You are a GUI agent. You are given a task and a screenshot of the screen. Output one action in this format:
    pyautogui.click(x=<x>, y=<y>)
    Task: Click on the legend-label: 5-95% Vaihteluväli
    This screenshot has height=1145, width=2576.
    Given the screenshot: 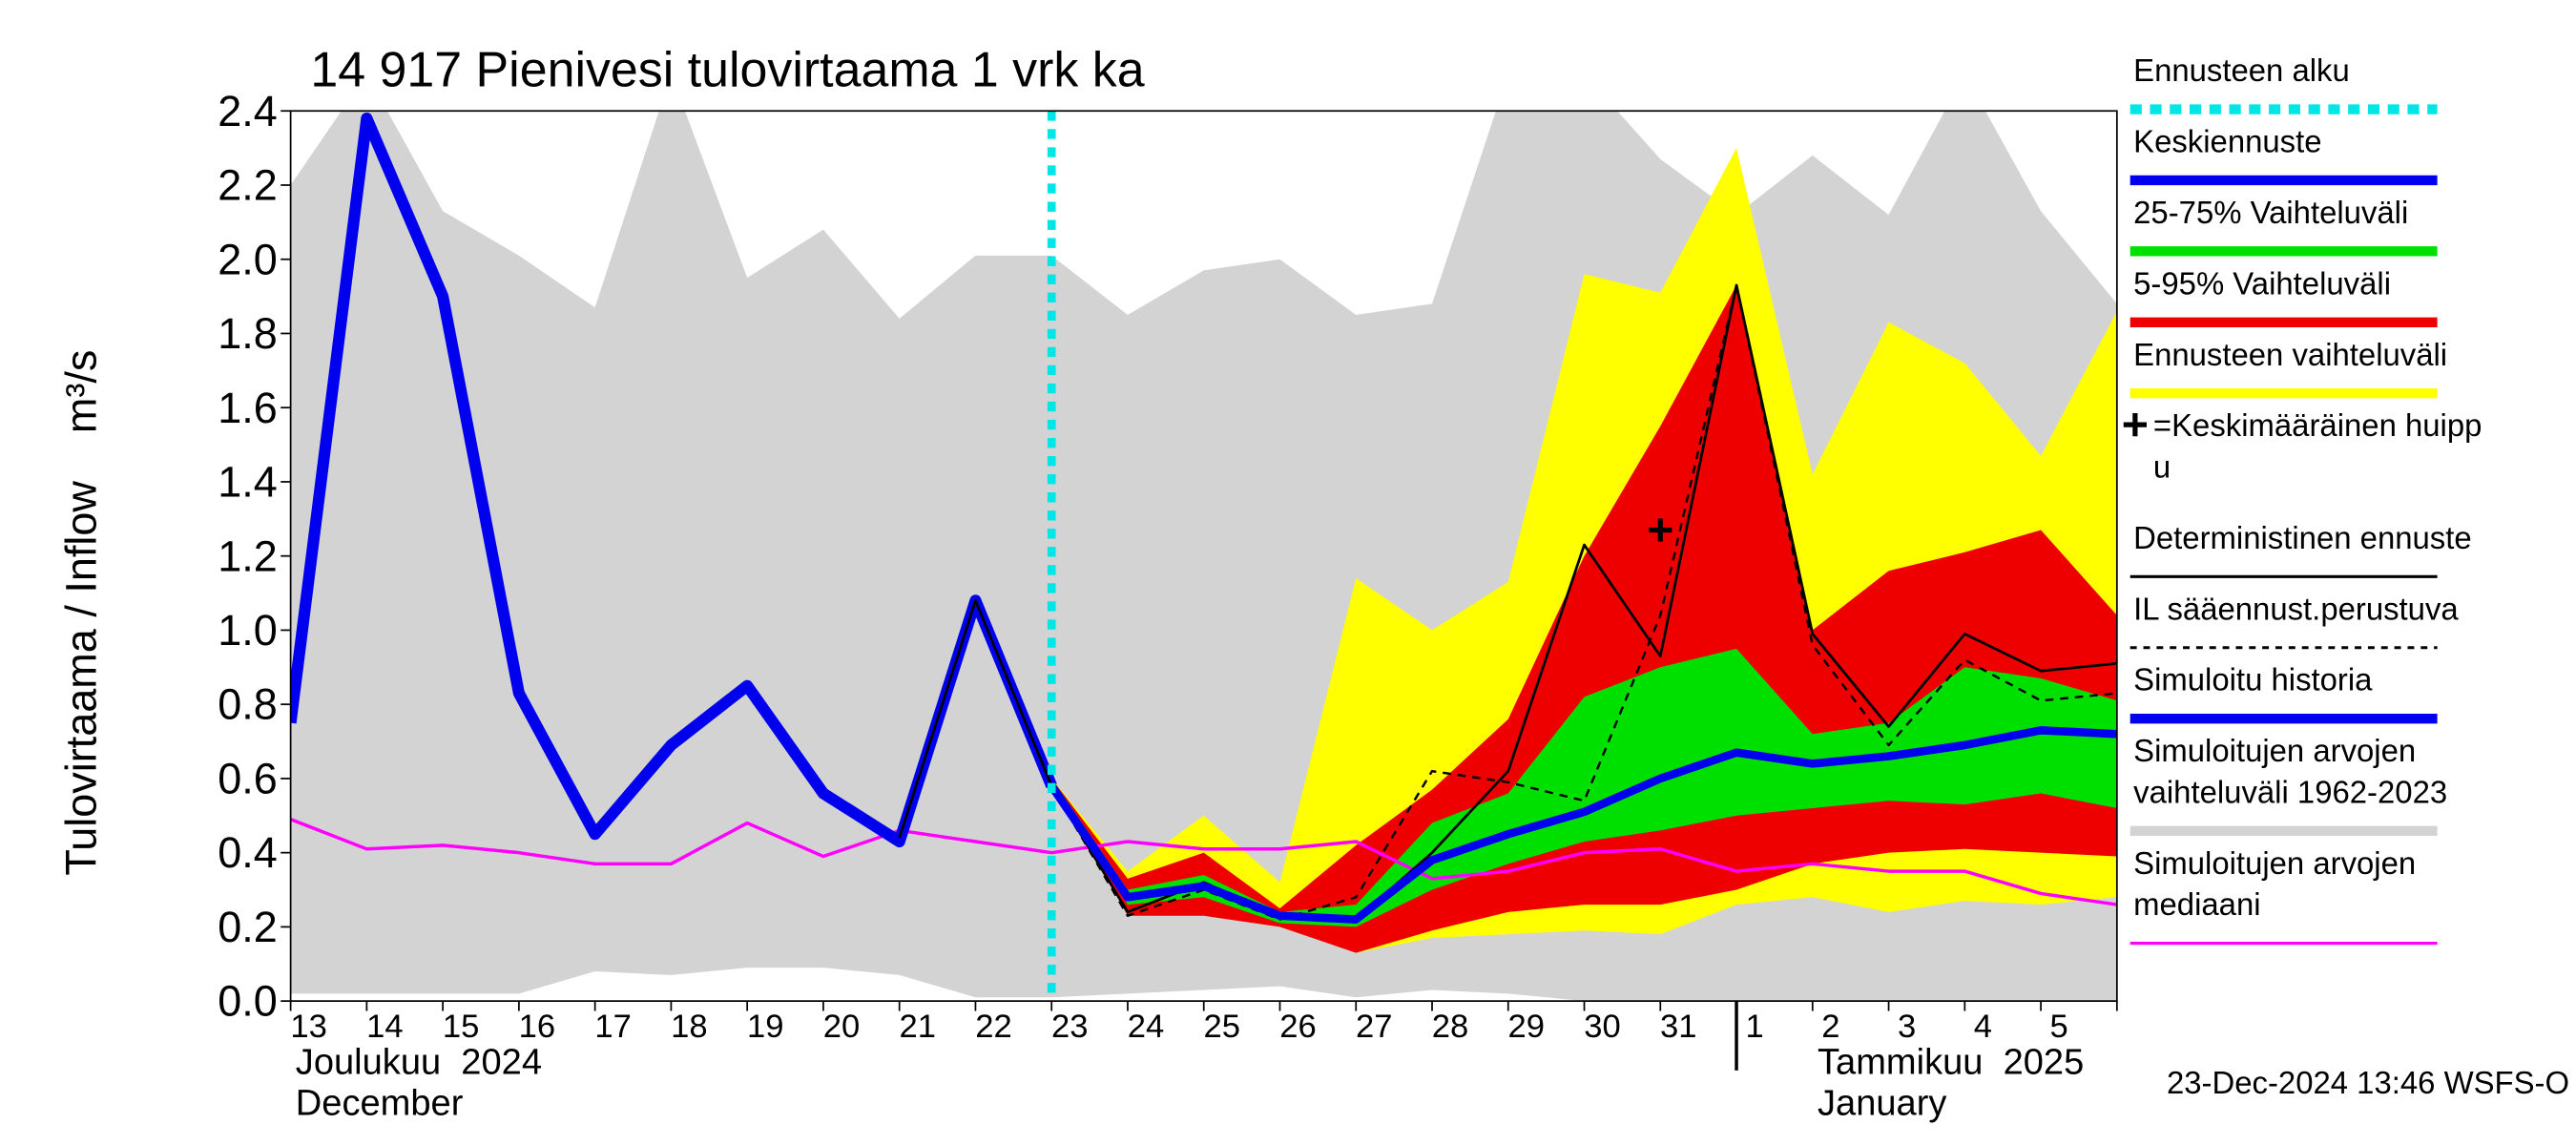 What is the action you would take?
    pyautogui.click(x=2262, y=283)
    